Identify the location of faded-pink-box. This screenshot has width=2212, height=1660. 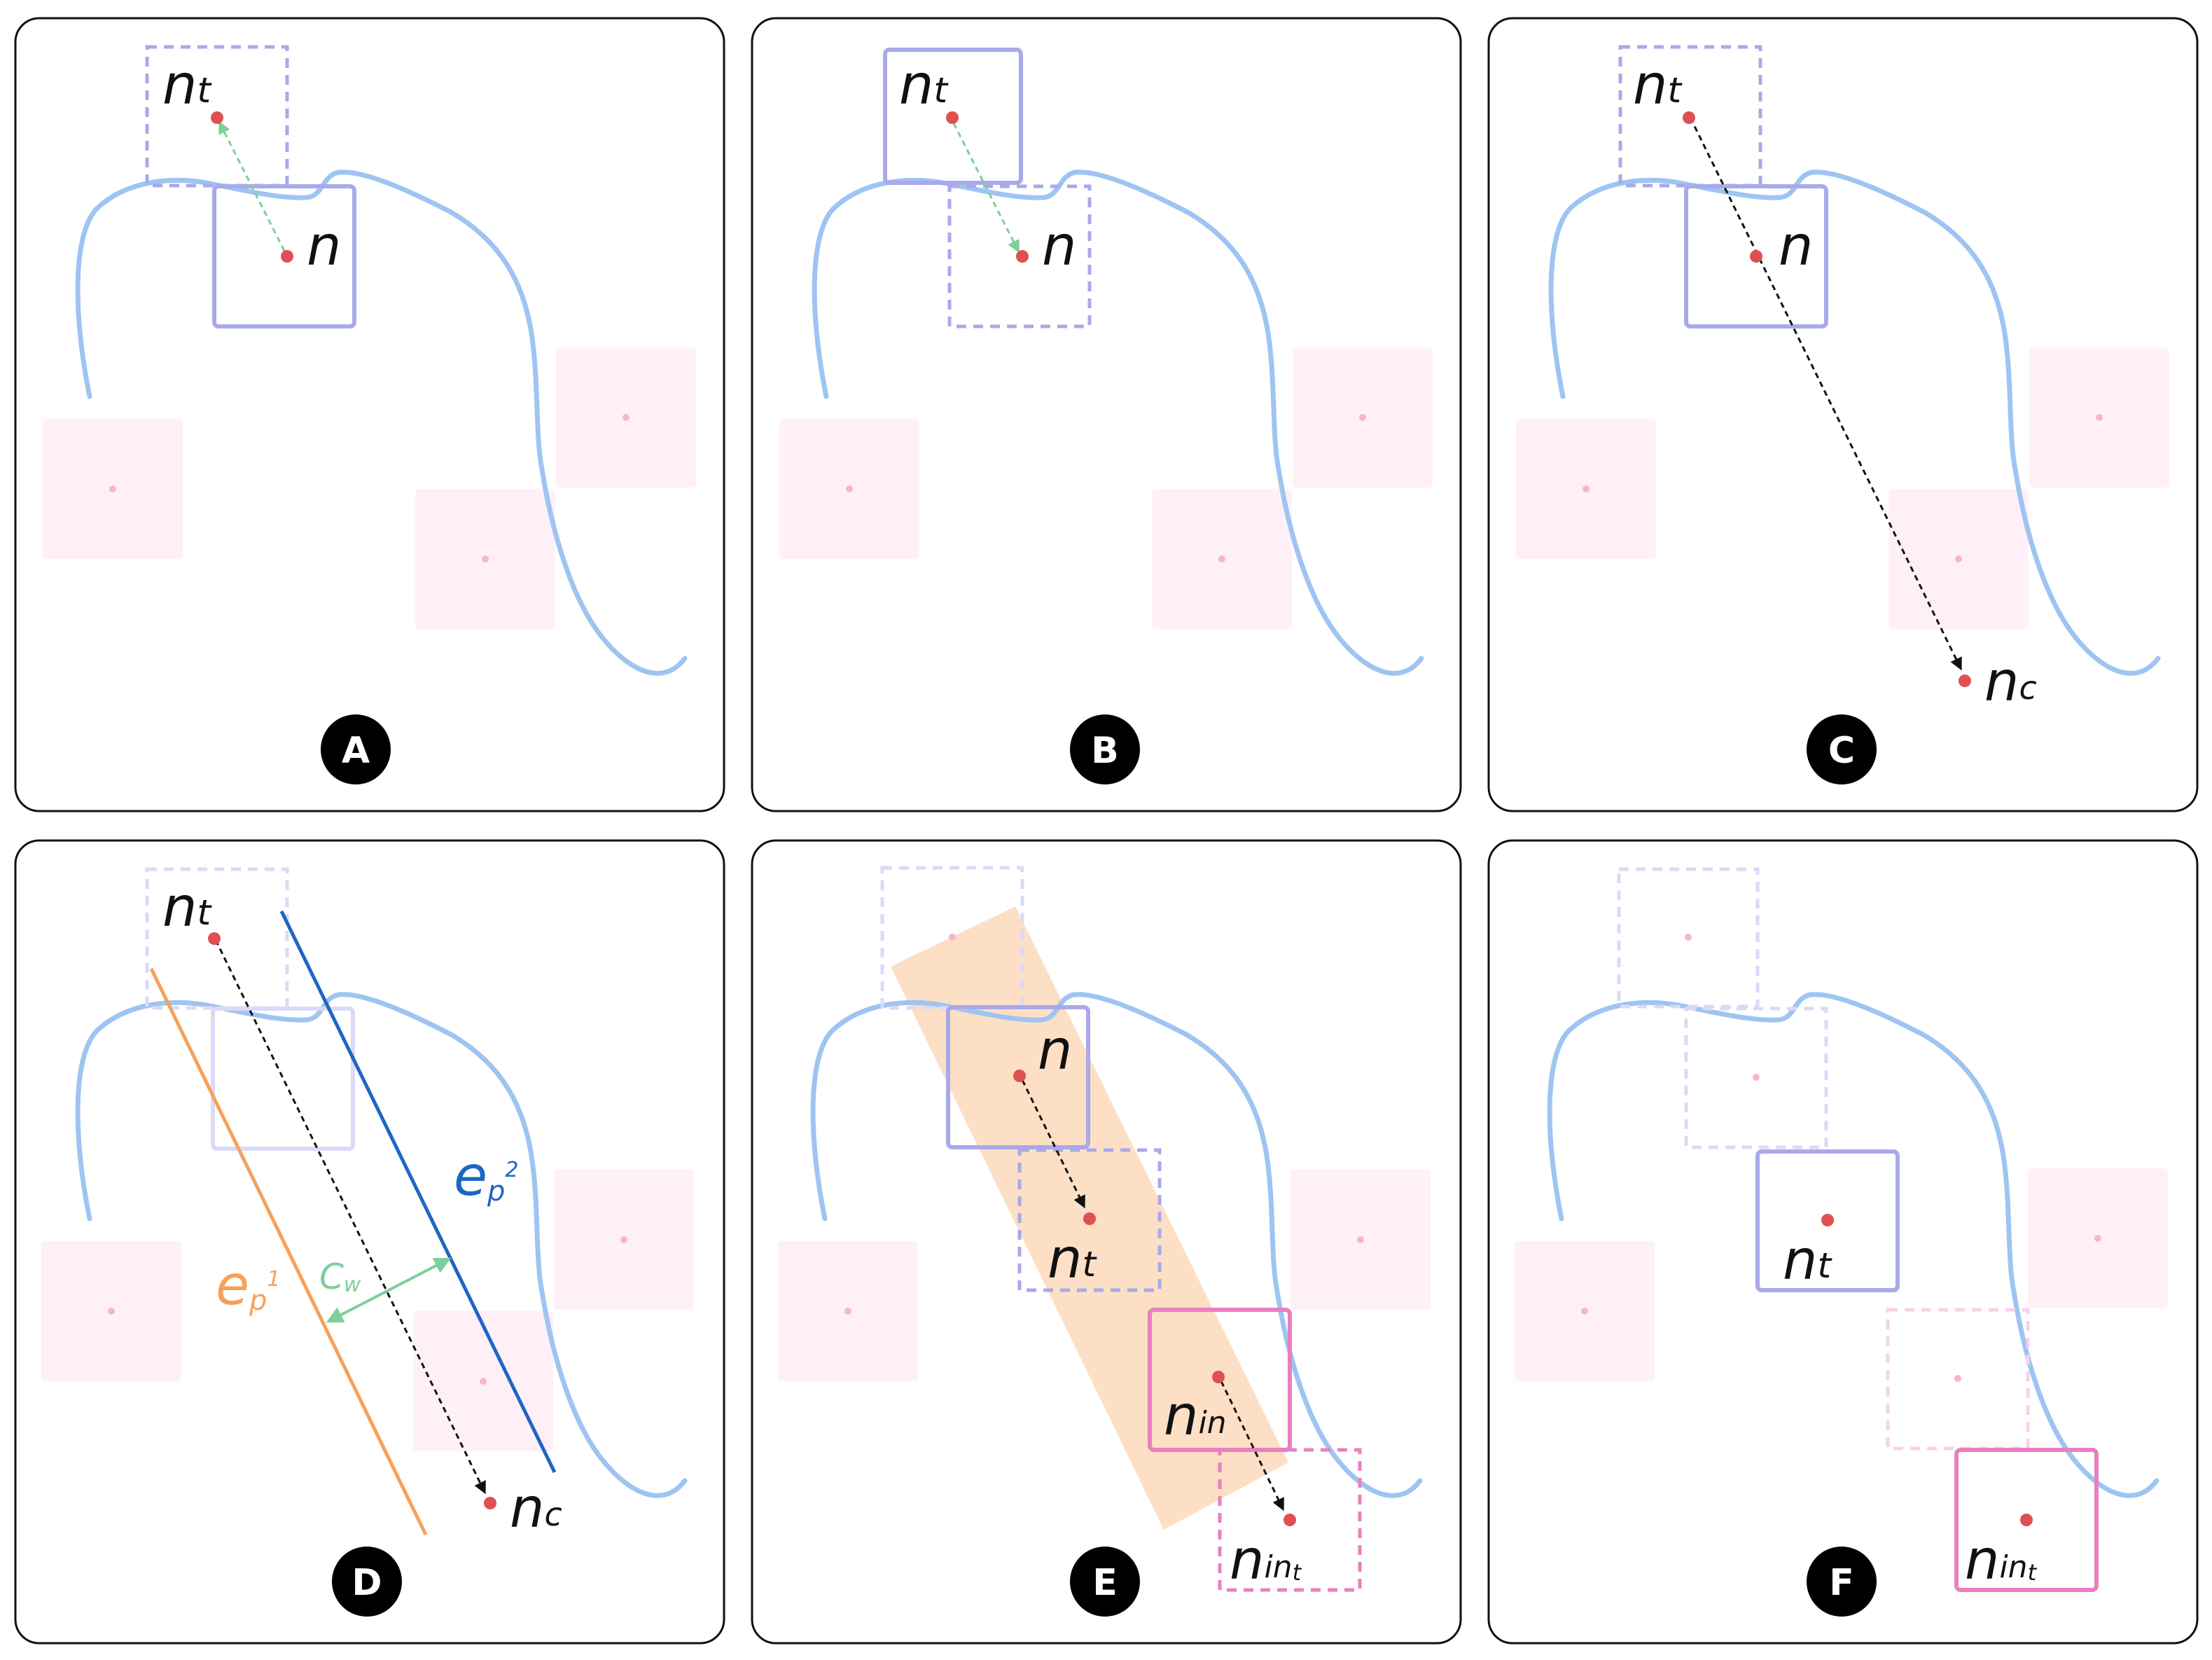
(1958, 1379).